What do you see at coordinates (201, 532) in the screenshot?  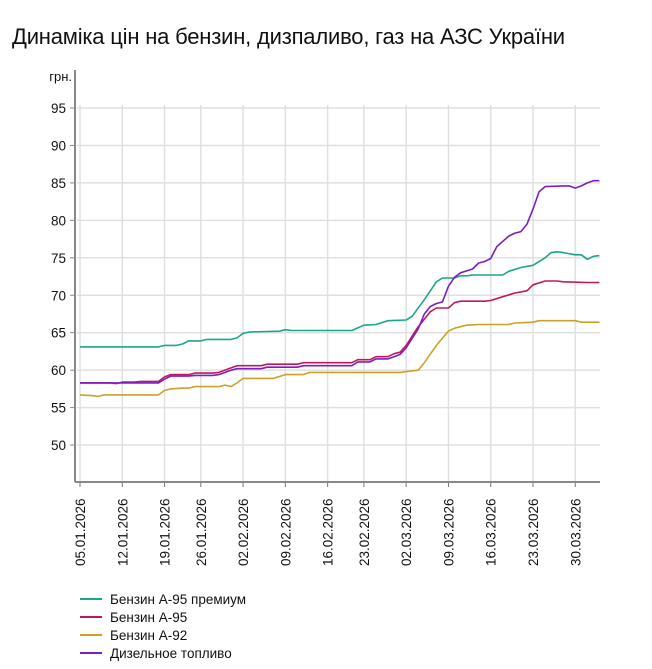 I see `x-tick-label: 26.01.2026` at bounding box center [201, 532].